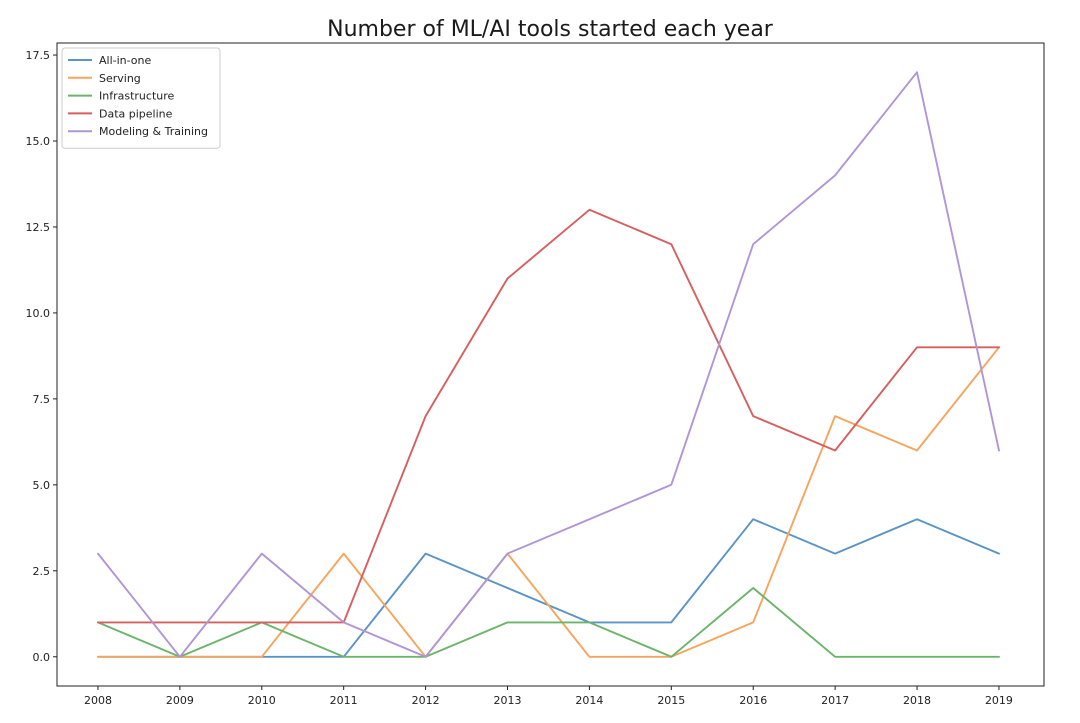  Describe the element at coordinates (426, 700) in the screenshot. I see `x-tick-label: 2012` at that location.